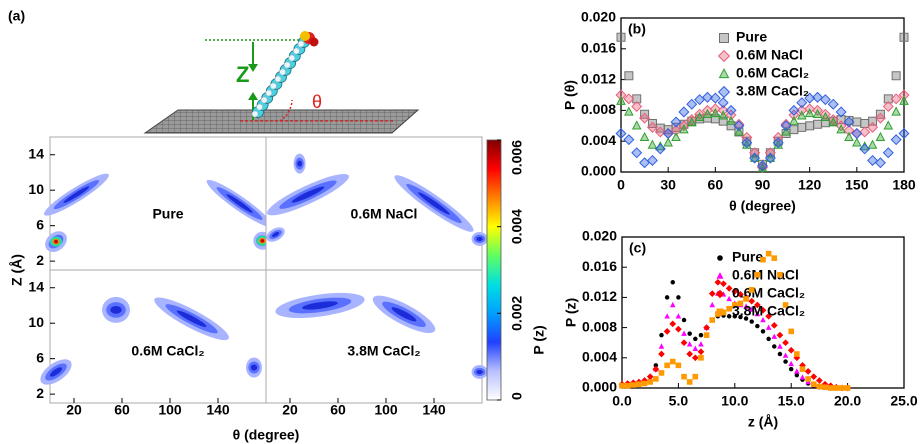 The image size is (920, 444). What do you see at coordinates (768, 311) in the screenshot?
I see `legend-label: 3.8M CaCl₂` at bounding box center [768, 311].